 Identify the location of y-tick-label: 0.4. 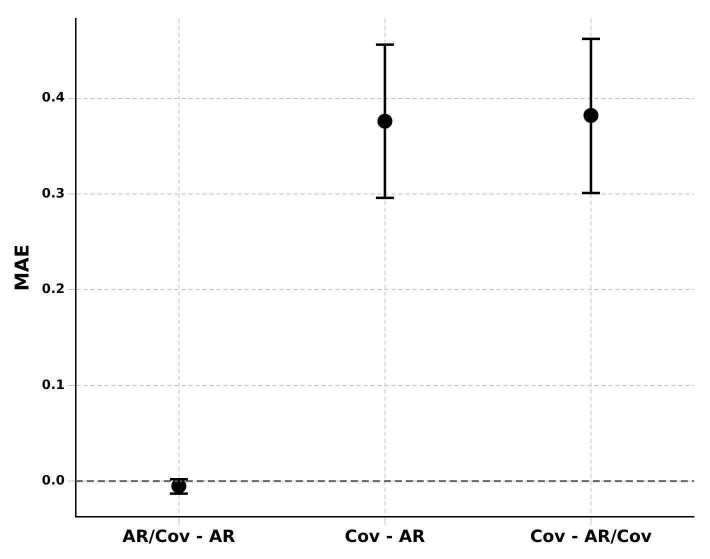
(53, 98).